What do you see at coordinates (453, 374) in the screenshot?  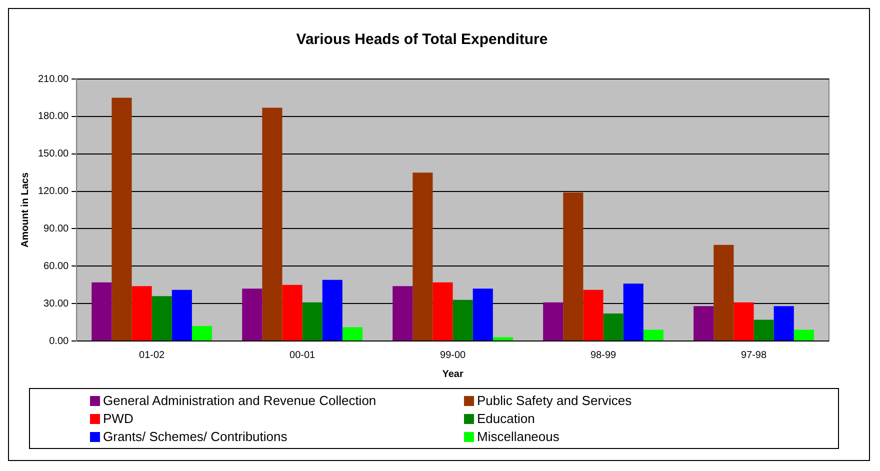 I see `x-axis-title: Year` at bounding box center [453, 374].